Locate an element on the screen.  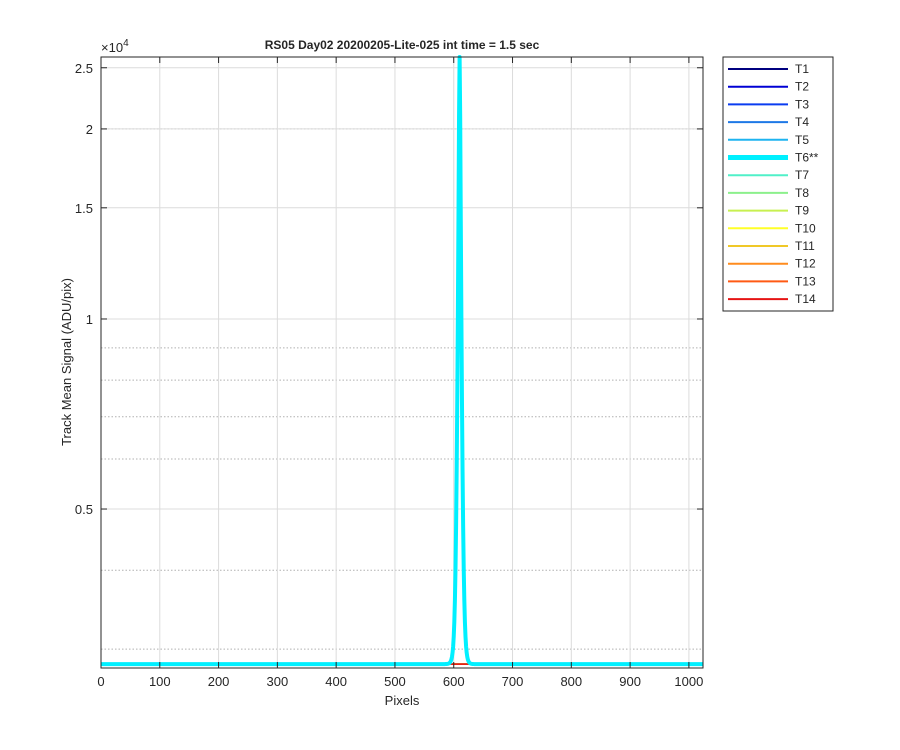
y-exponent-base: ×10 is located at coordinates (112, 47).